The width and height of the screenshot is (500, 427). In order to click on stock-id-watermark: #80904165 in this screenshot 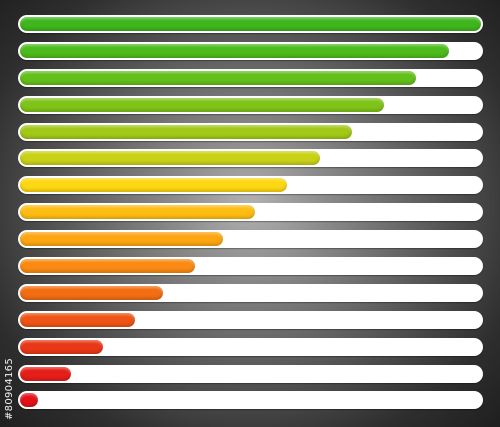, I will do `click(9, 370)`.